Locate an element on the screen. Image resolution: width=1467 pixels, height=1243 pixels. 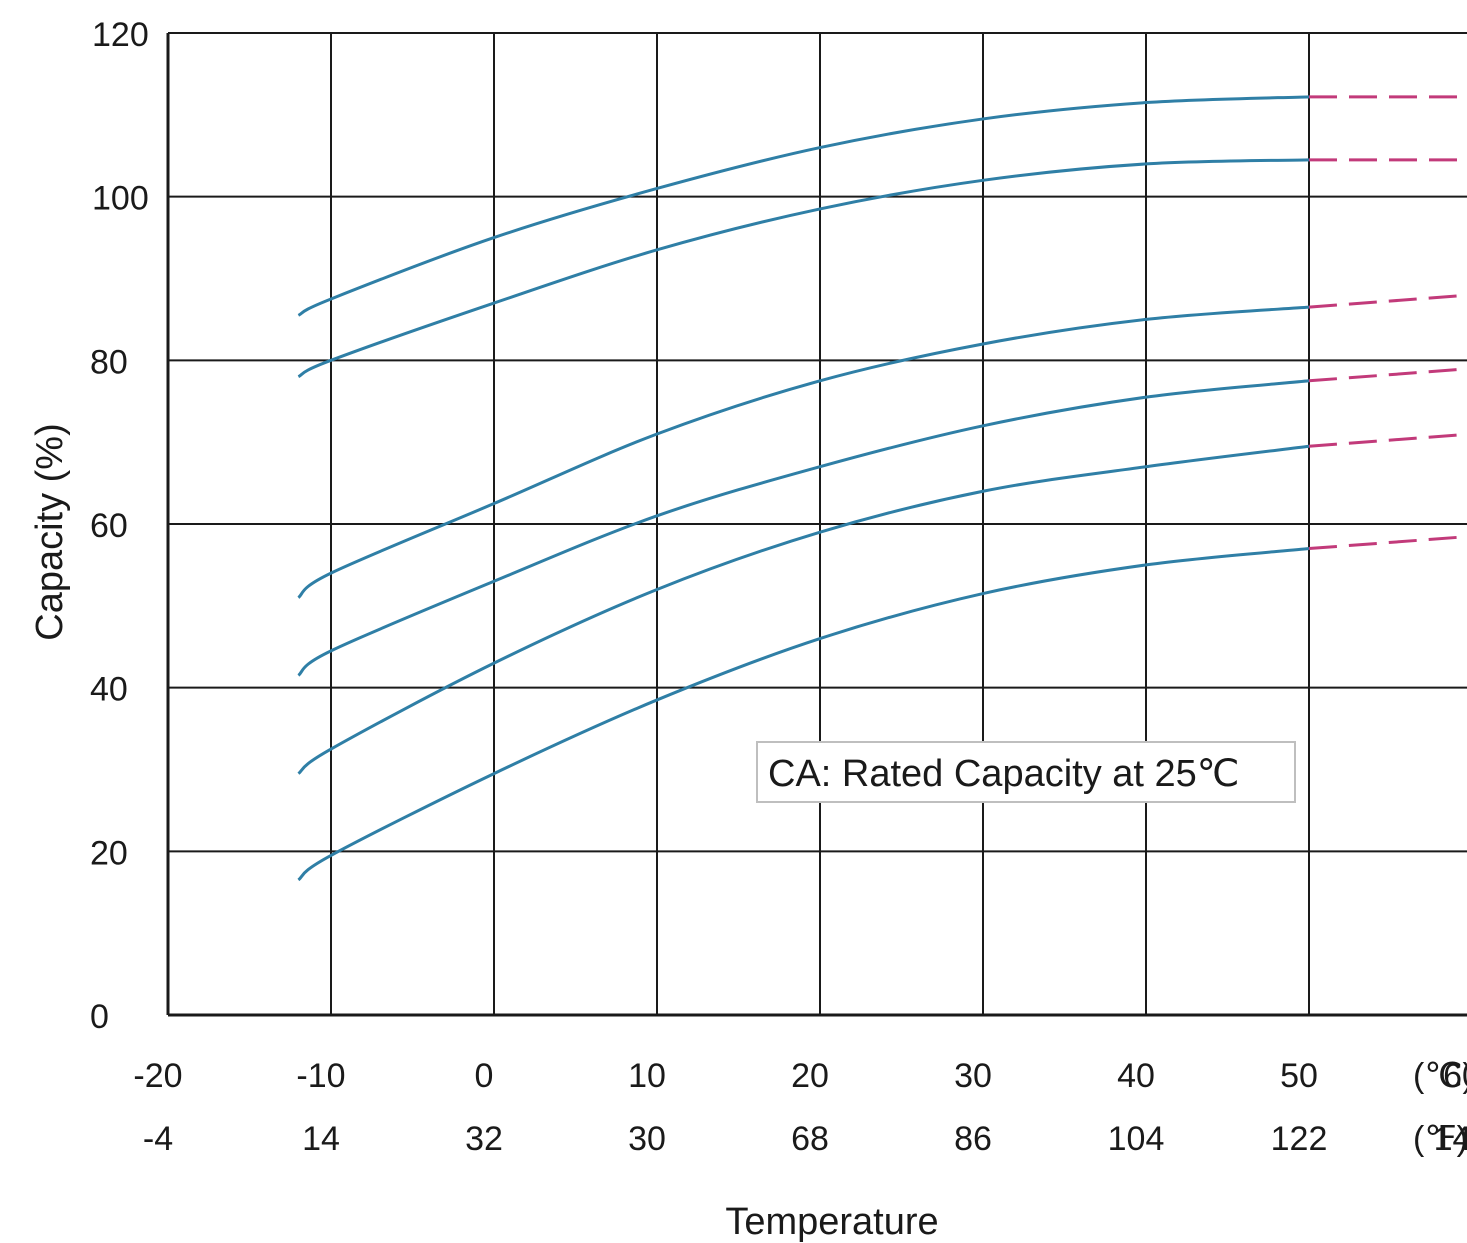
x-tick-label-celsius: 50 is located at coordinates (1299, 1076).